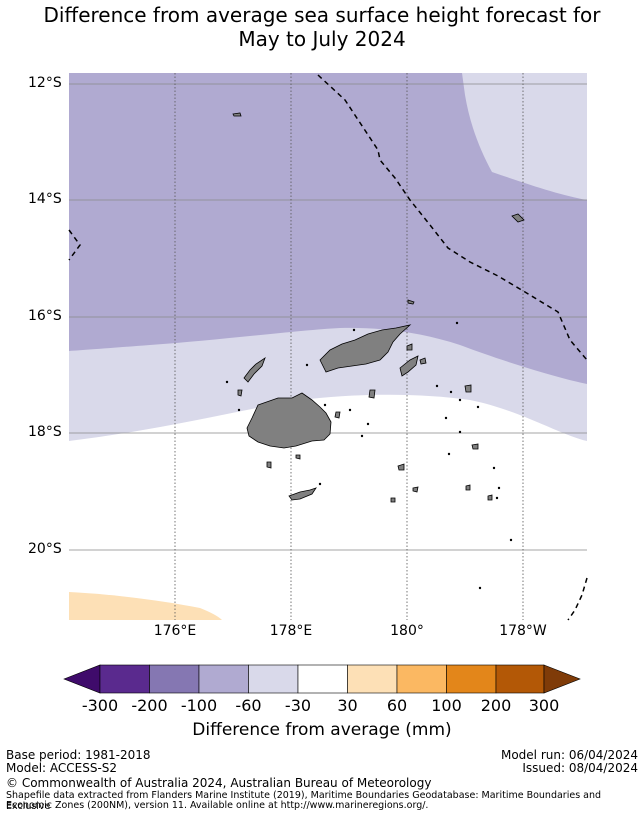 This screenshot has height=816, width=644. I want to click on lat-label-12s: 12°S, so click(45, 83).